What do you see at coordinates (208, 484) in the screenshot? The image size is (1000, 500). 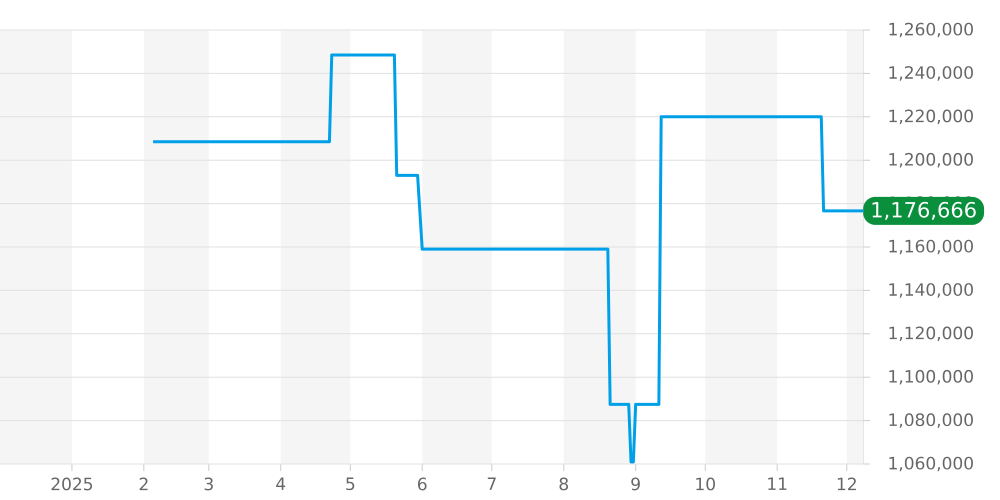 I see `x-tick-label: 3` at bounding box center [208, 484].